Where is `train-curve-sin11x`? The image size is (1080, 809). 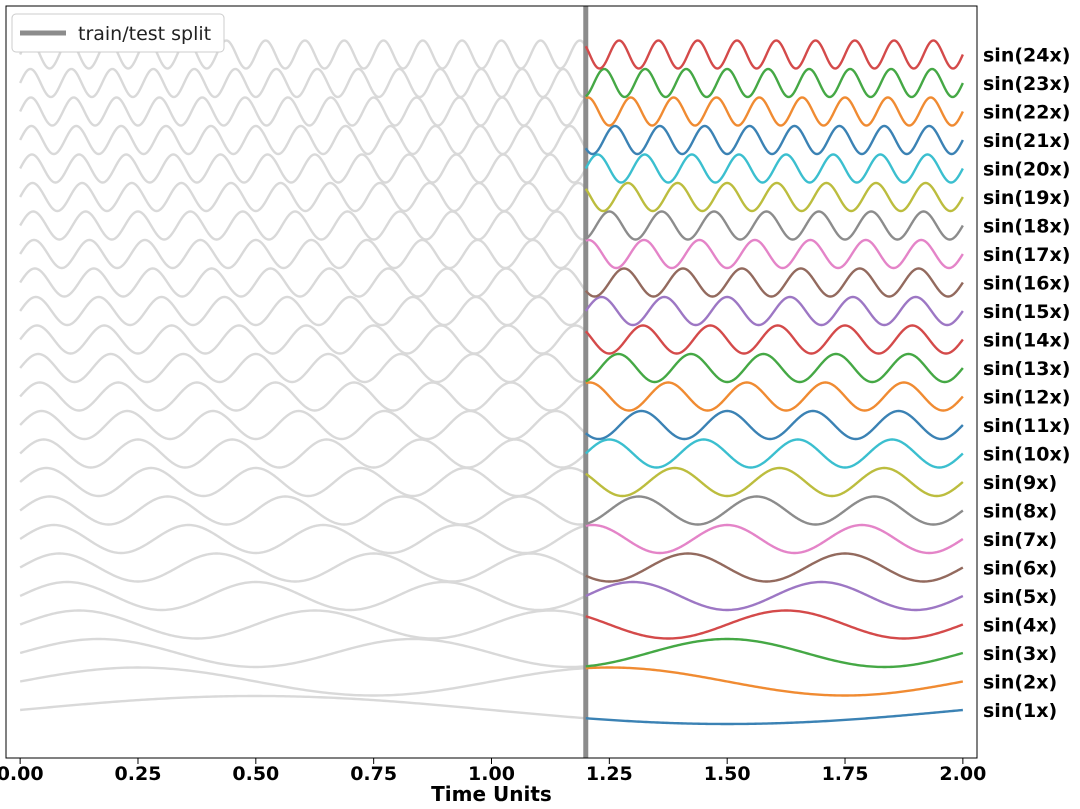 train-curve-sin11x is located at coordinates (303, 425).